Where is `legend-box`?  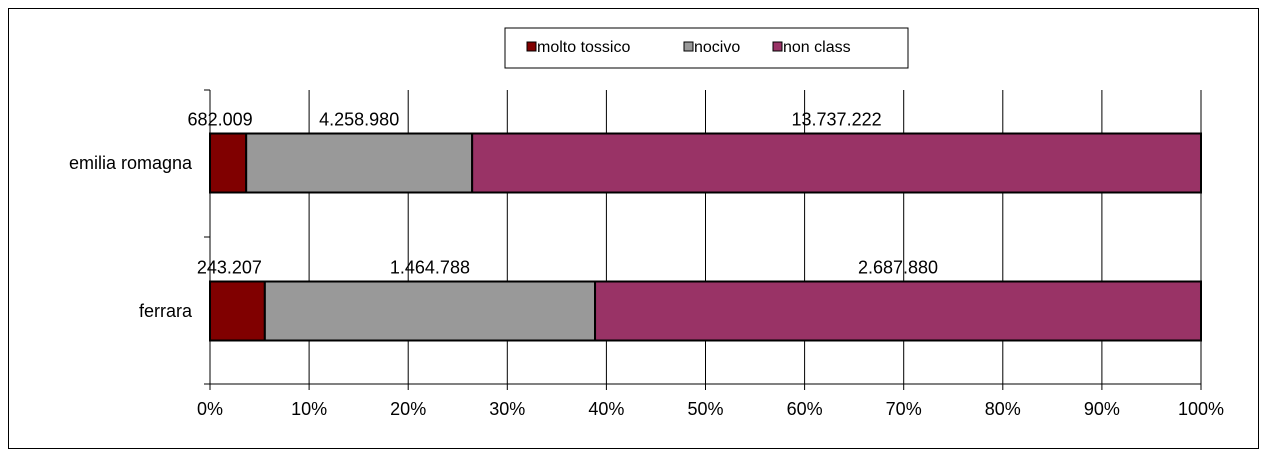 legend-box is located at coordinates (706, 48).